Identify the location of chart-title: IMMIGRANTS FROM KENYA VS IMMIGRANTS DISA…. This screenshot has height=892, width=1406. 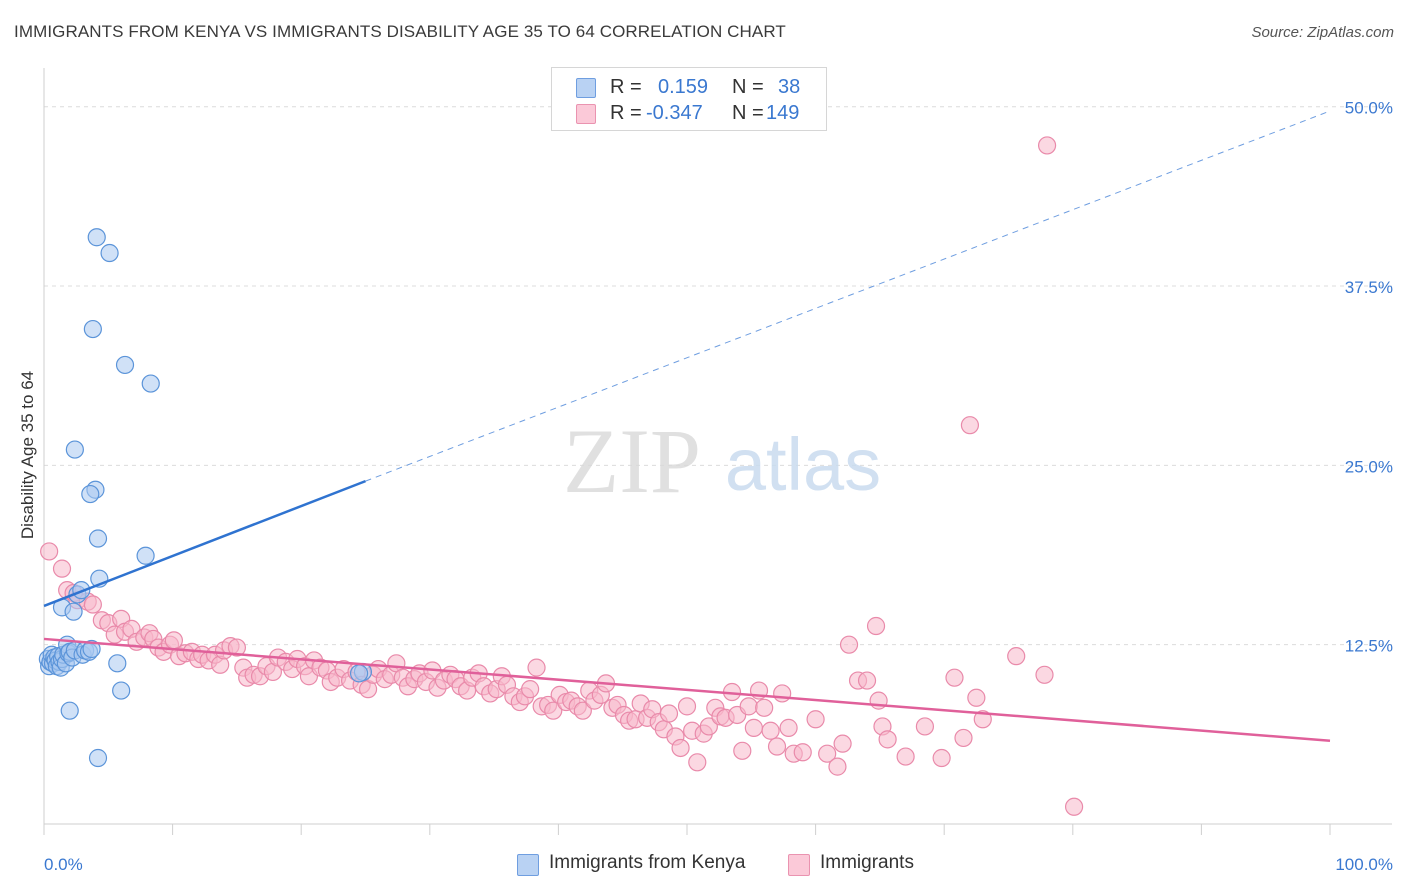
(400, 31).